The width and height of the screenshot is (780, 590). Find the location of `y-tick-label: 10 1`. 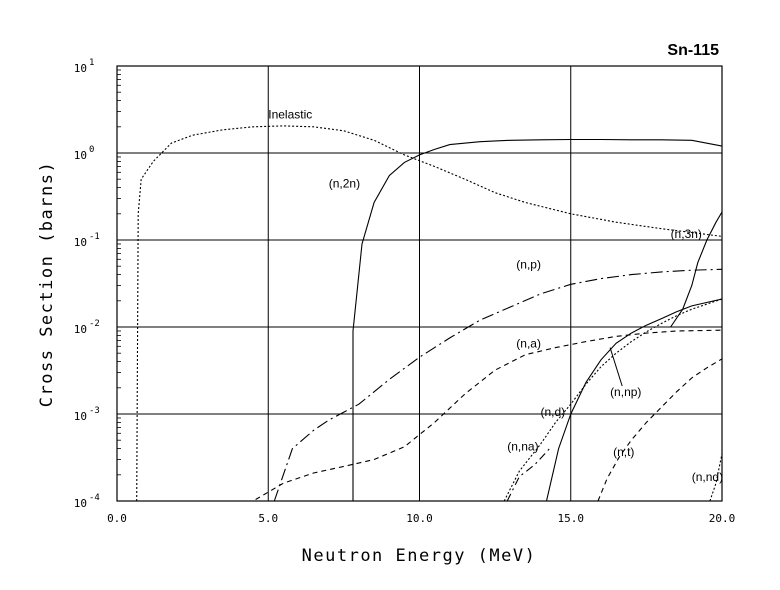

y-tick-label: 10 1 is located at coordinates (84, 66).